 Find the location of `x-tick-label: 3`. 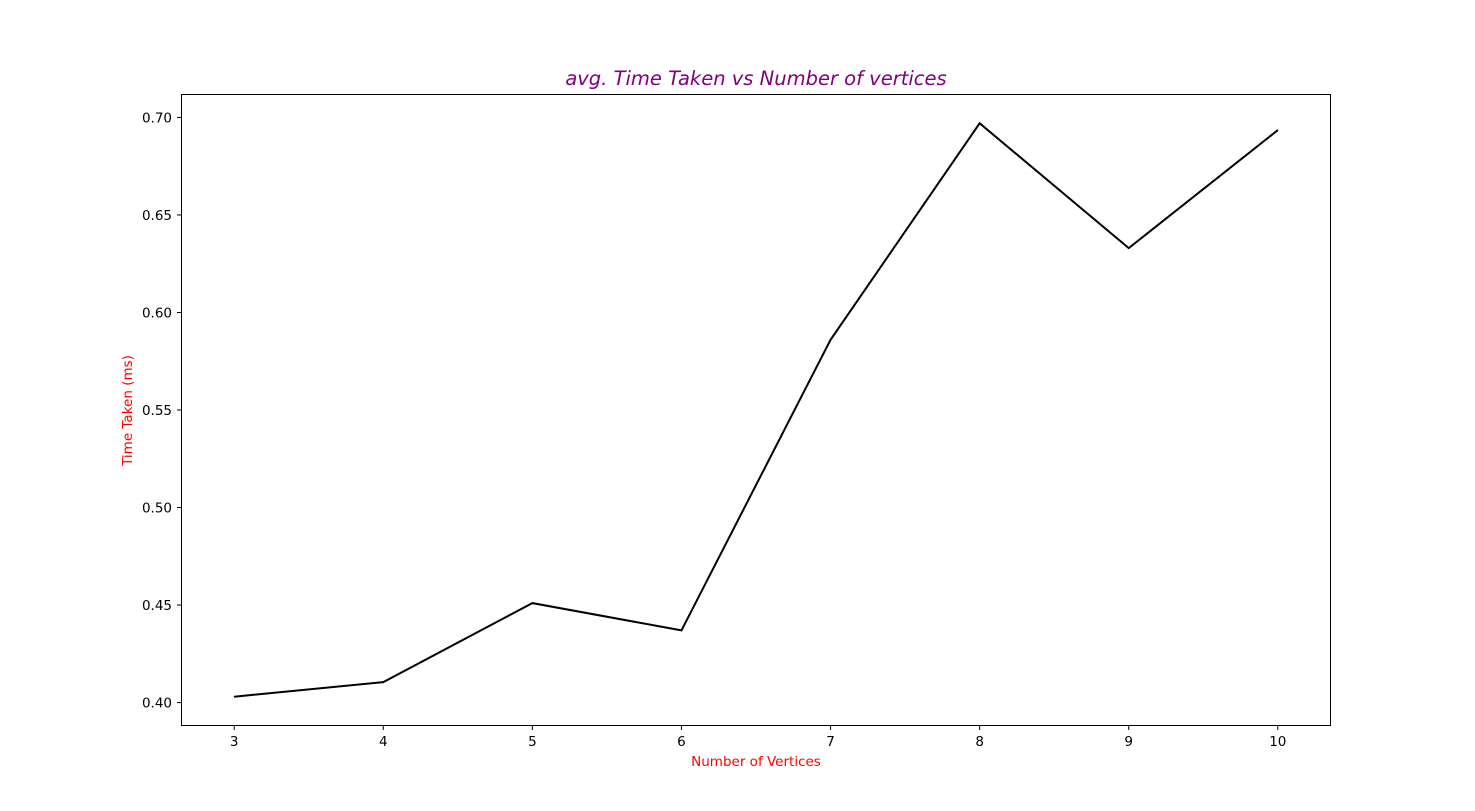

x-tick-label: 3 is located at coordinates (234, 742).